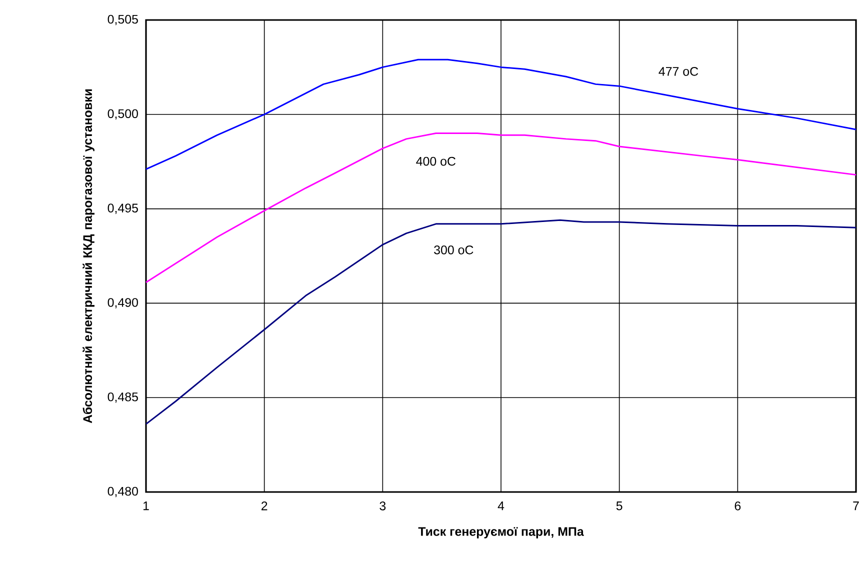 The height and width of the screenshot is (576, 865). Describe the element at coordinates (383, 506) in the screenshot. I see `x-tick-label: 3` at that location.